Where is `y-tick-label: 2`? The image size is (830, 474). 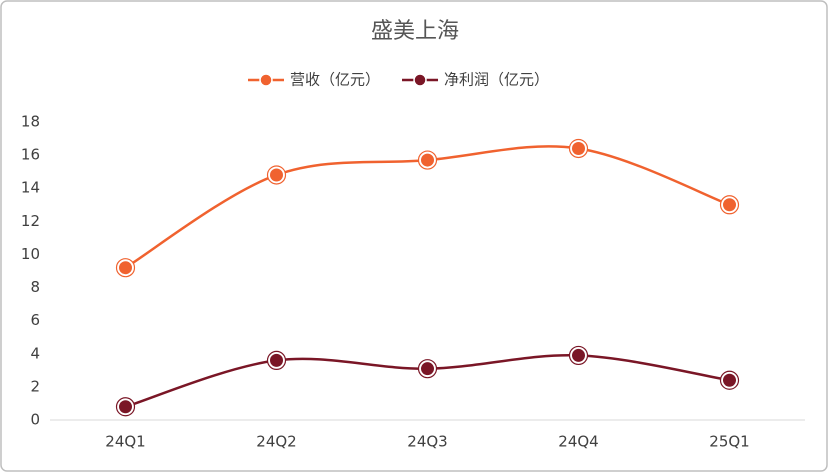
y-tick-label: 2 is located at coordinates (35, 386).